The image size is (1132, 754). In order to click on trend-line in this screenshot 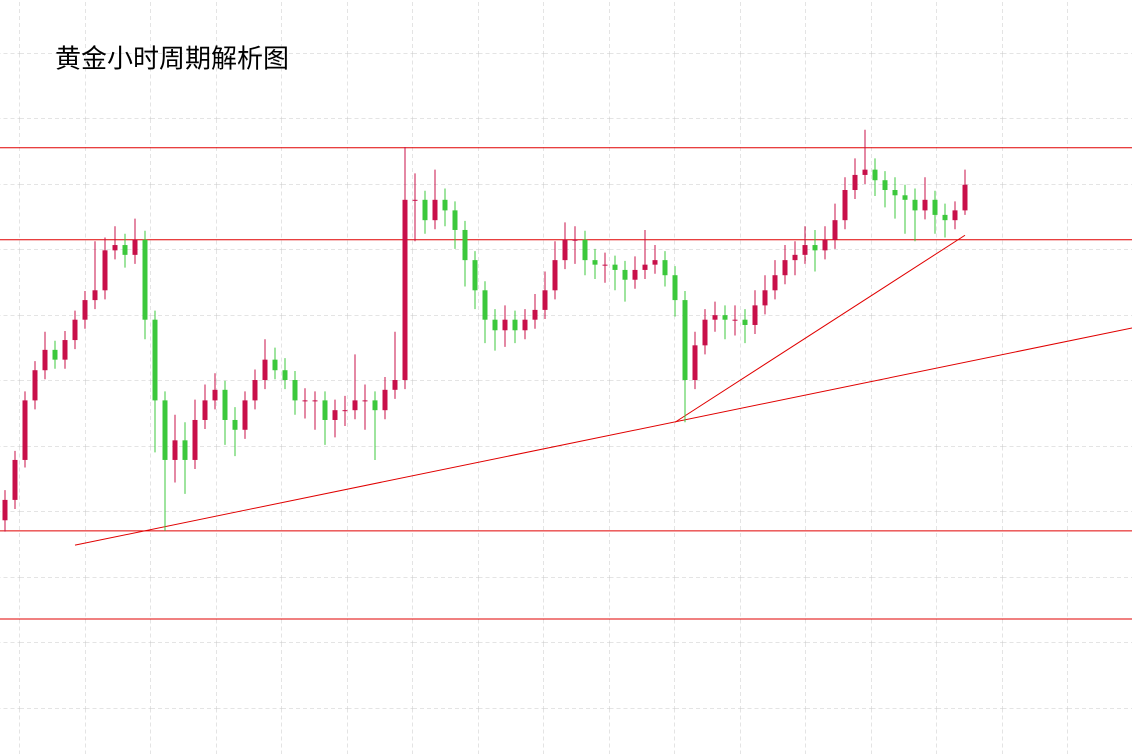, I will do `click(820, 328)`.